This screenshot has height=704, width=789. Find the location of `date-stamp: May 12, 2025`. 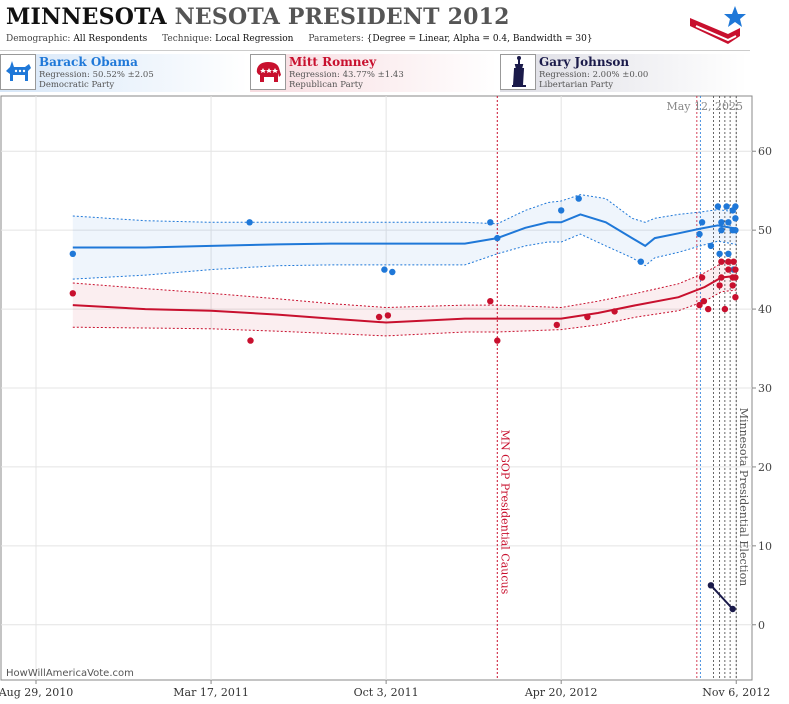

date-stamp: May 12, 2025 is located at coordinates (704, 106).